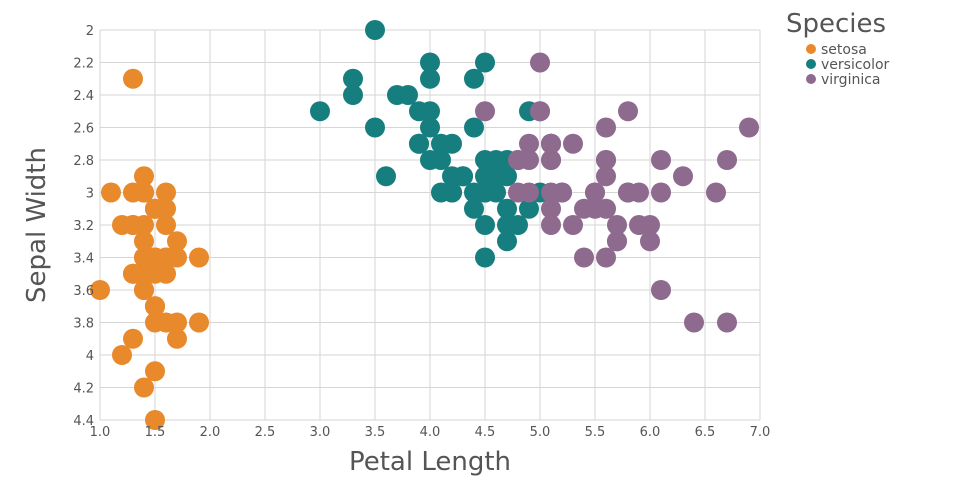 This screenshot has height=500, width=960. I want to click on legend-label-virginica: virginica, so click(851, 80).